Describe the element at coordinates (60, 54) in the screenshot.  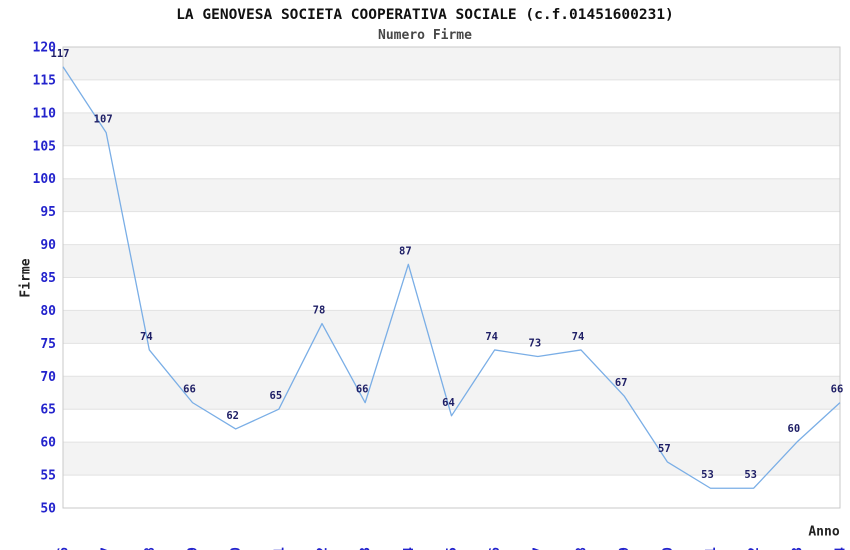
I see `data-point-label: 117` at that location.